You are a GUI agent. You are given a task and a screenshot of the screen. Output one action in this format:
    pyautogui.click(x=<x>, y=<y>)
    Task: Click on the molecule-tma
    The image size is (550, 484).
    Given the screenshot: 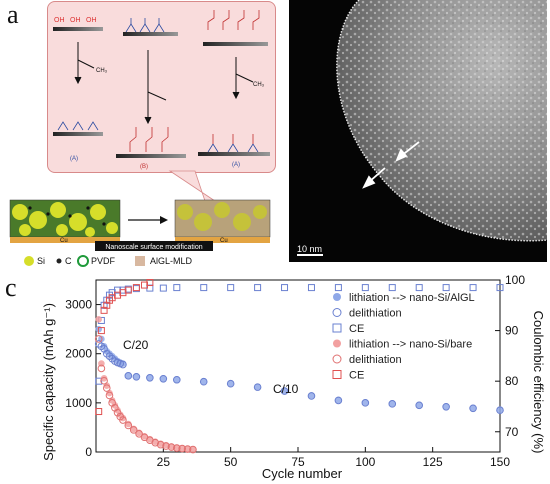 What is the action you would take?
    pyautogui.click(x=145, y=25)
    